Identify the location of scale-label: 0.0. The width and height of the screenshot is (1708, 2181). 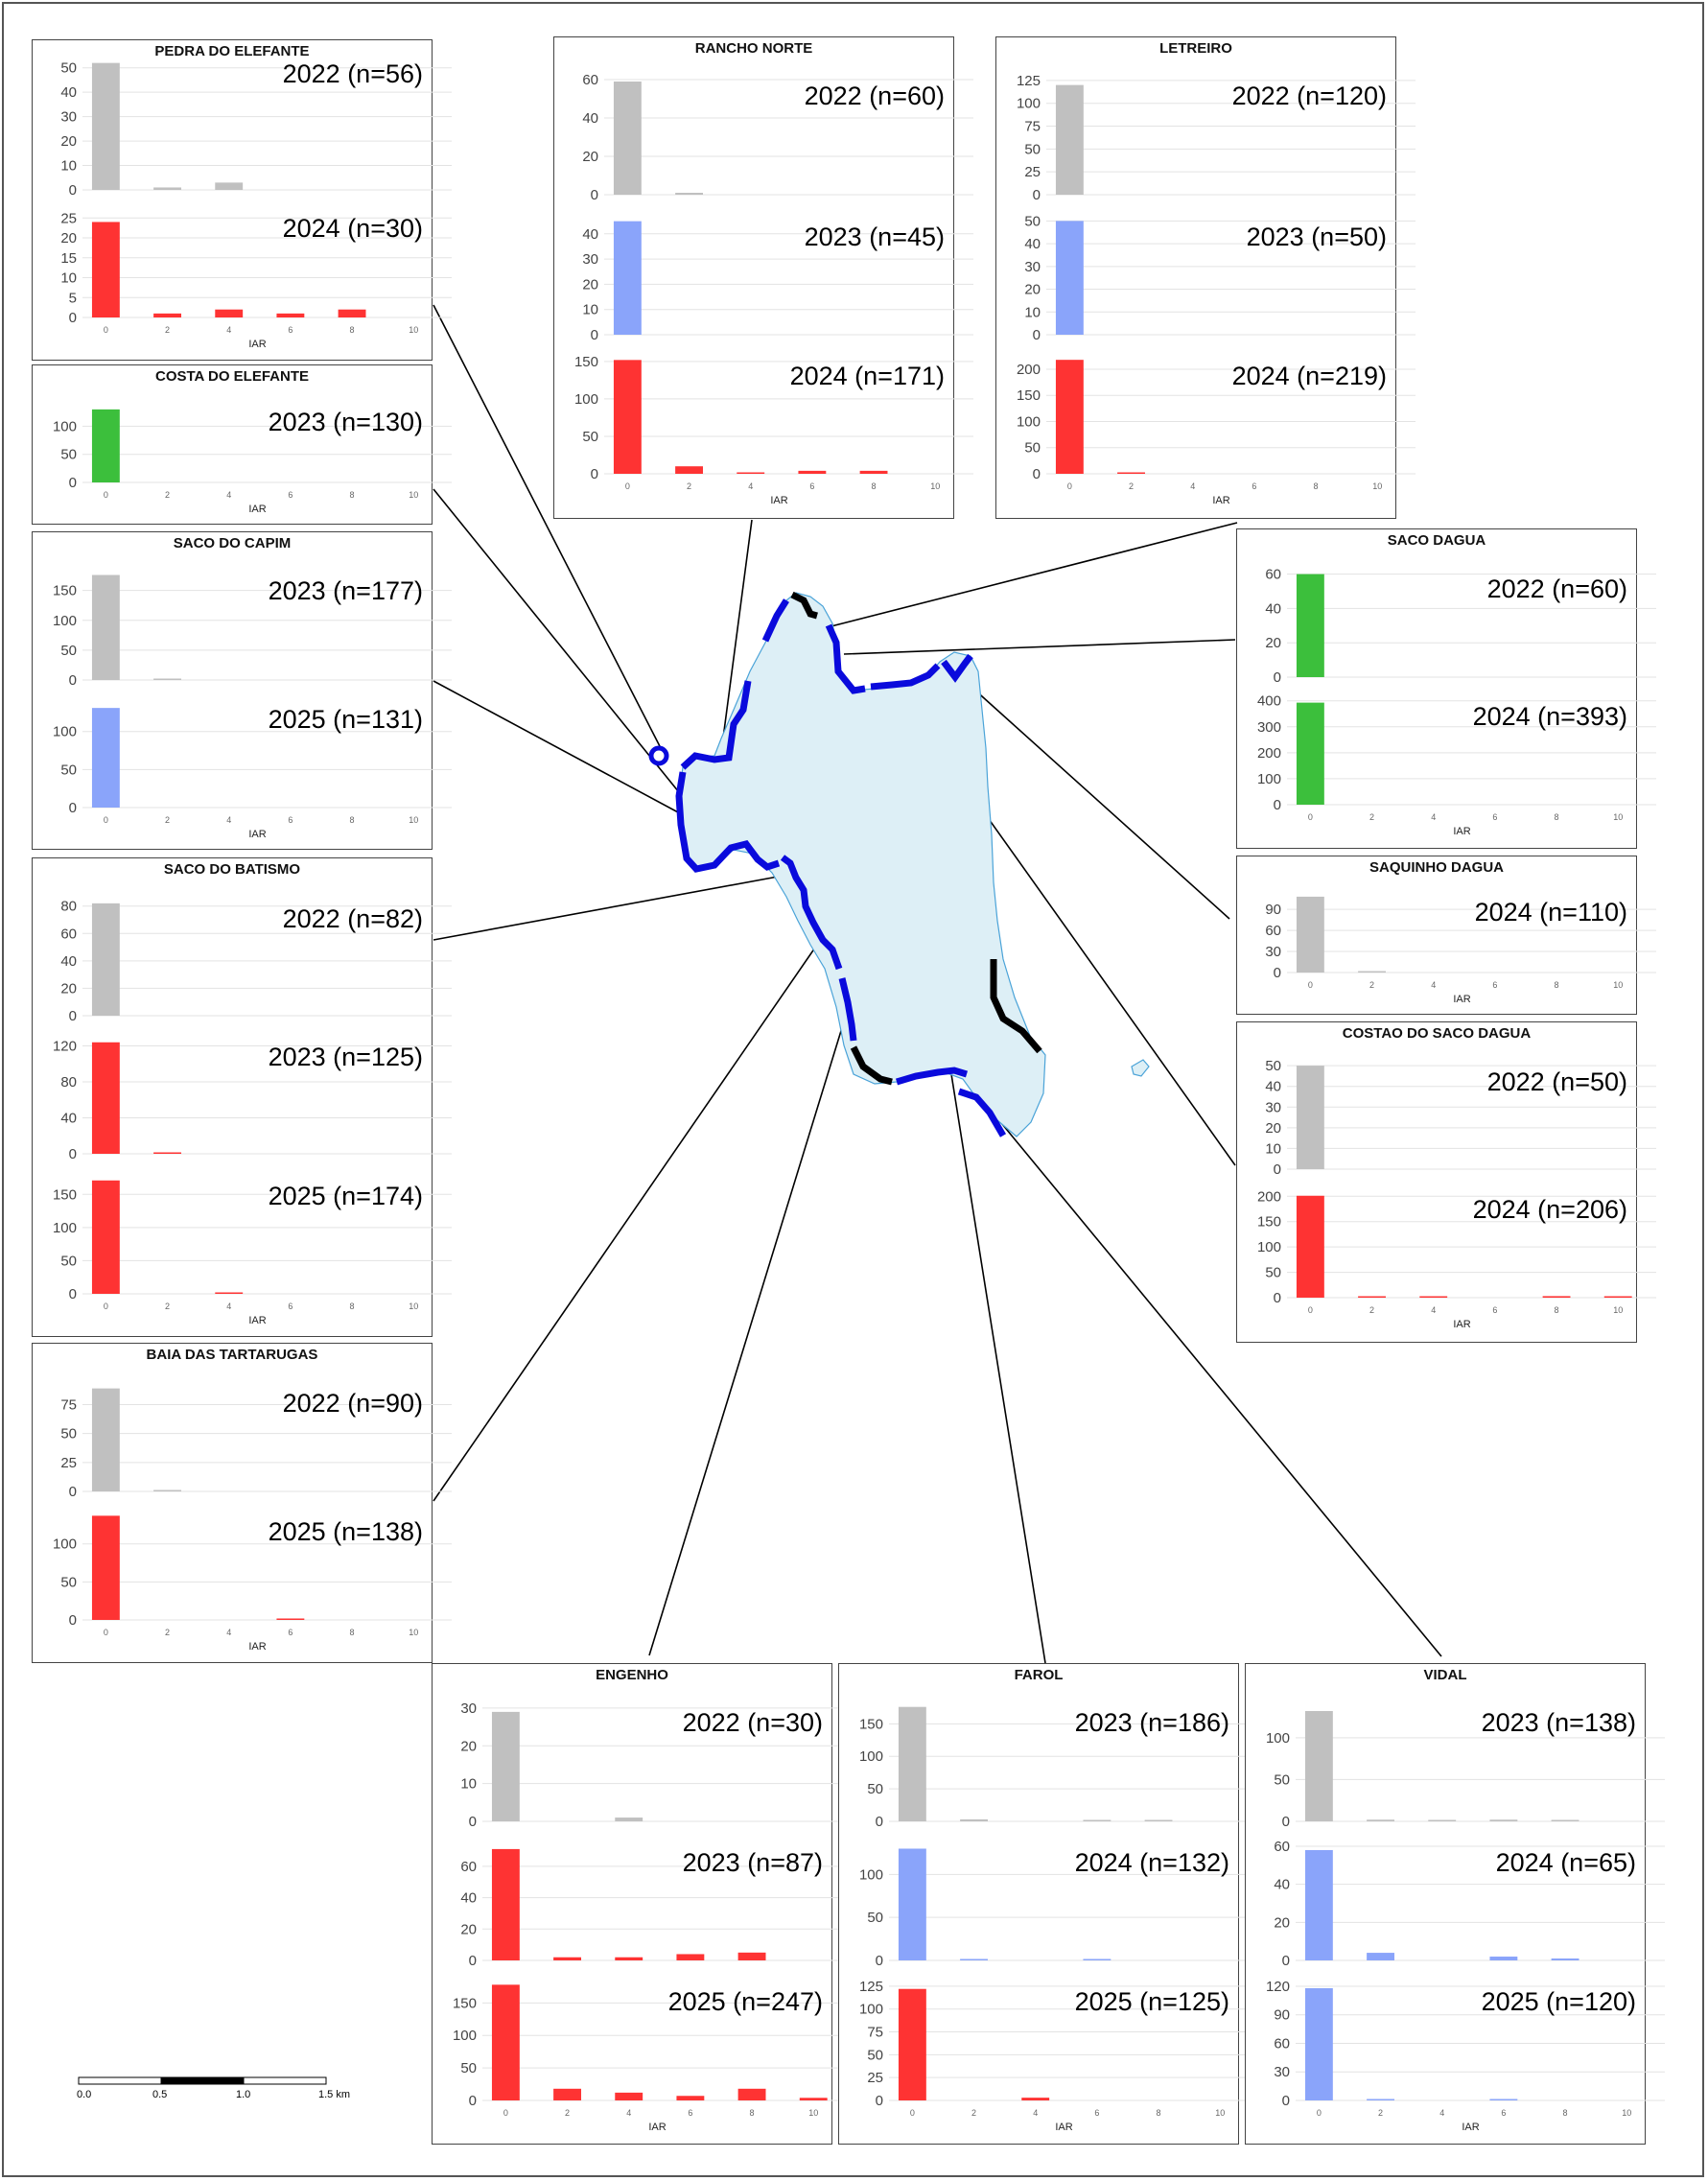
(84, 2094).